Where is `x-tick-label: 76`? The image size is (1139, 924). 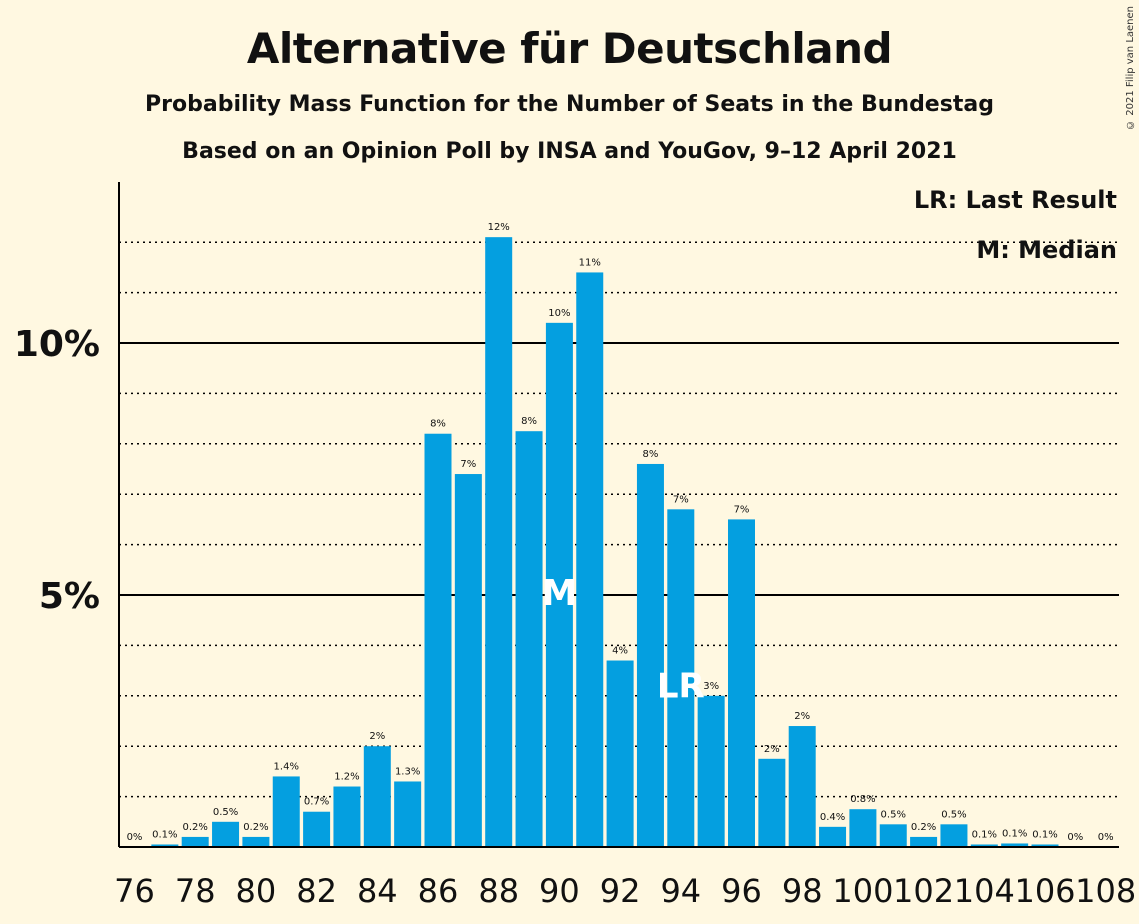 x-tick-label: 76 is located at coordinates (134, 891).